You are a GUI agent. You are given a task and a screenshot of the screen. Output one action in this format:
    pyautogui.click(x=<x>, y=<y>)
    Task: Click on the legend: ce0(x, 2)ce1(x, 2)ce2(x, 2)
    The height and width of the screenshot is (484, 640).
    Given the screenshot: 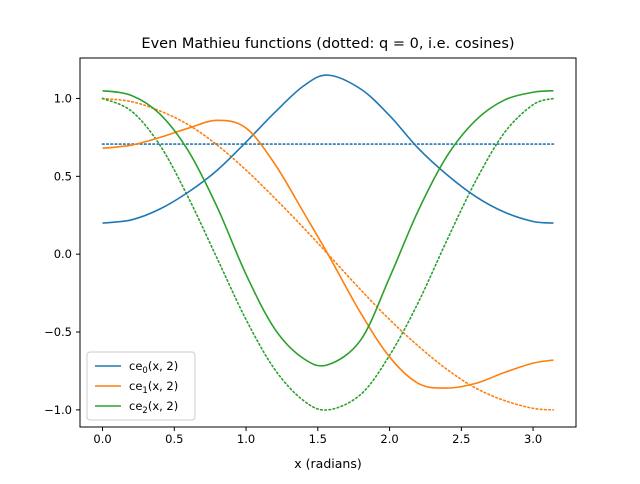 What is the action you would take?
    pyautogui.click(x=141, y=386)
    